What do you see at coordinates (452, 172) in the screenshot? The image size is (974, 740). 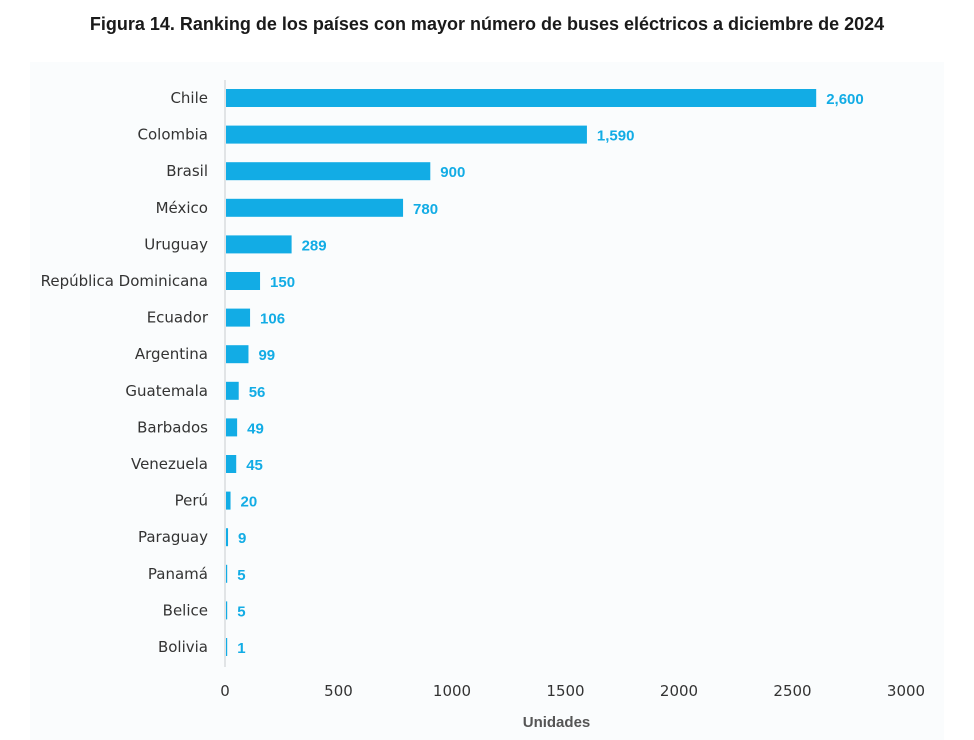 I see `value-label: 900` at bounding box center [452, 172].